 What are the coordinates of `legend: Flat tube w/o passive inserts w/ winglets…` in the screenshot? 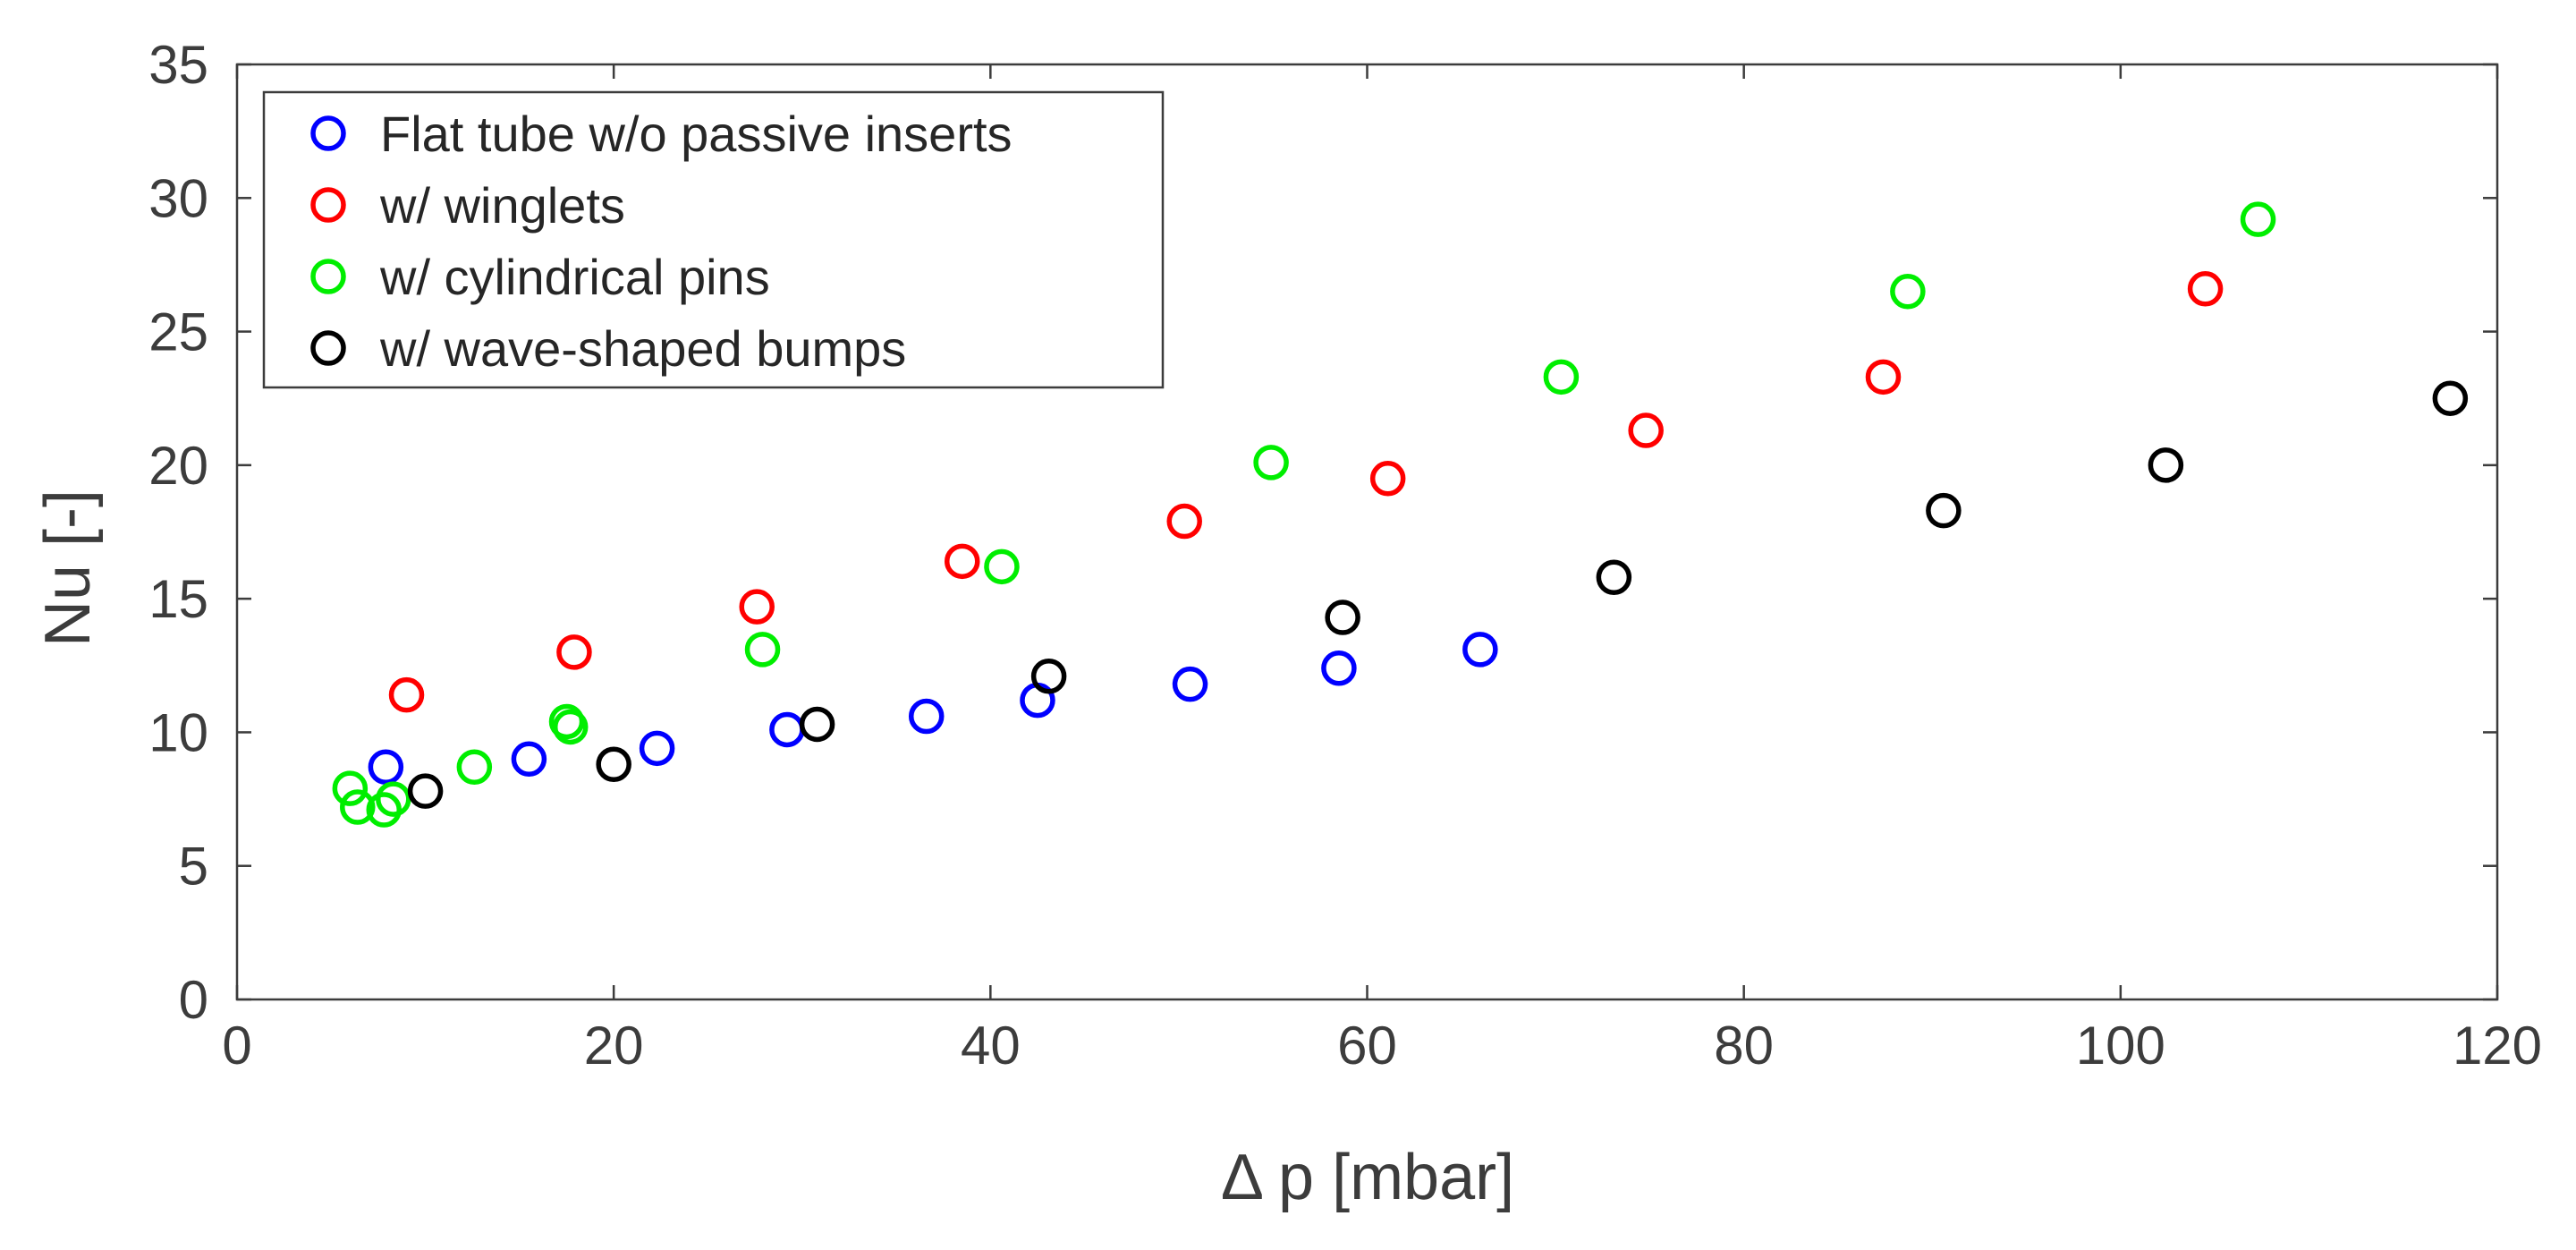 It's located at (713, 239).